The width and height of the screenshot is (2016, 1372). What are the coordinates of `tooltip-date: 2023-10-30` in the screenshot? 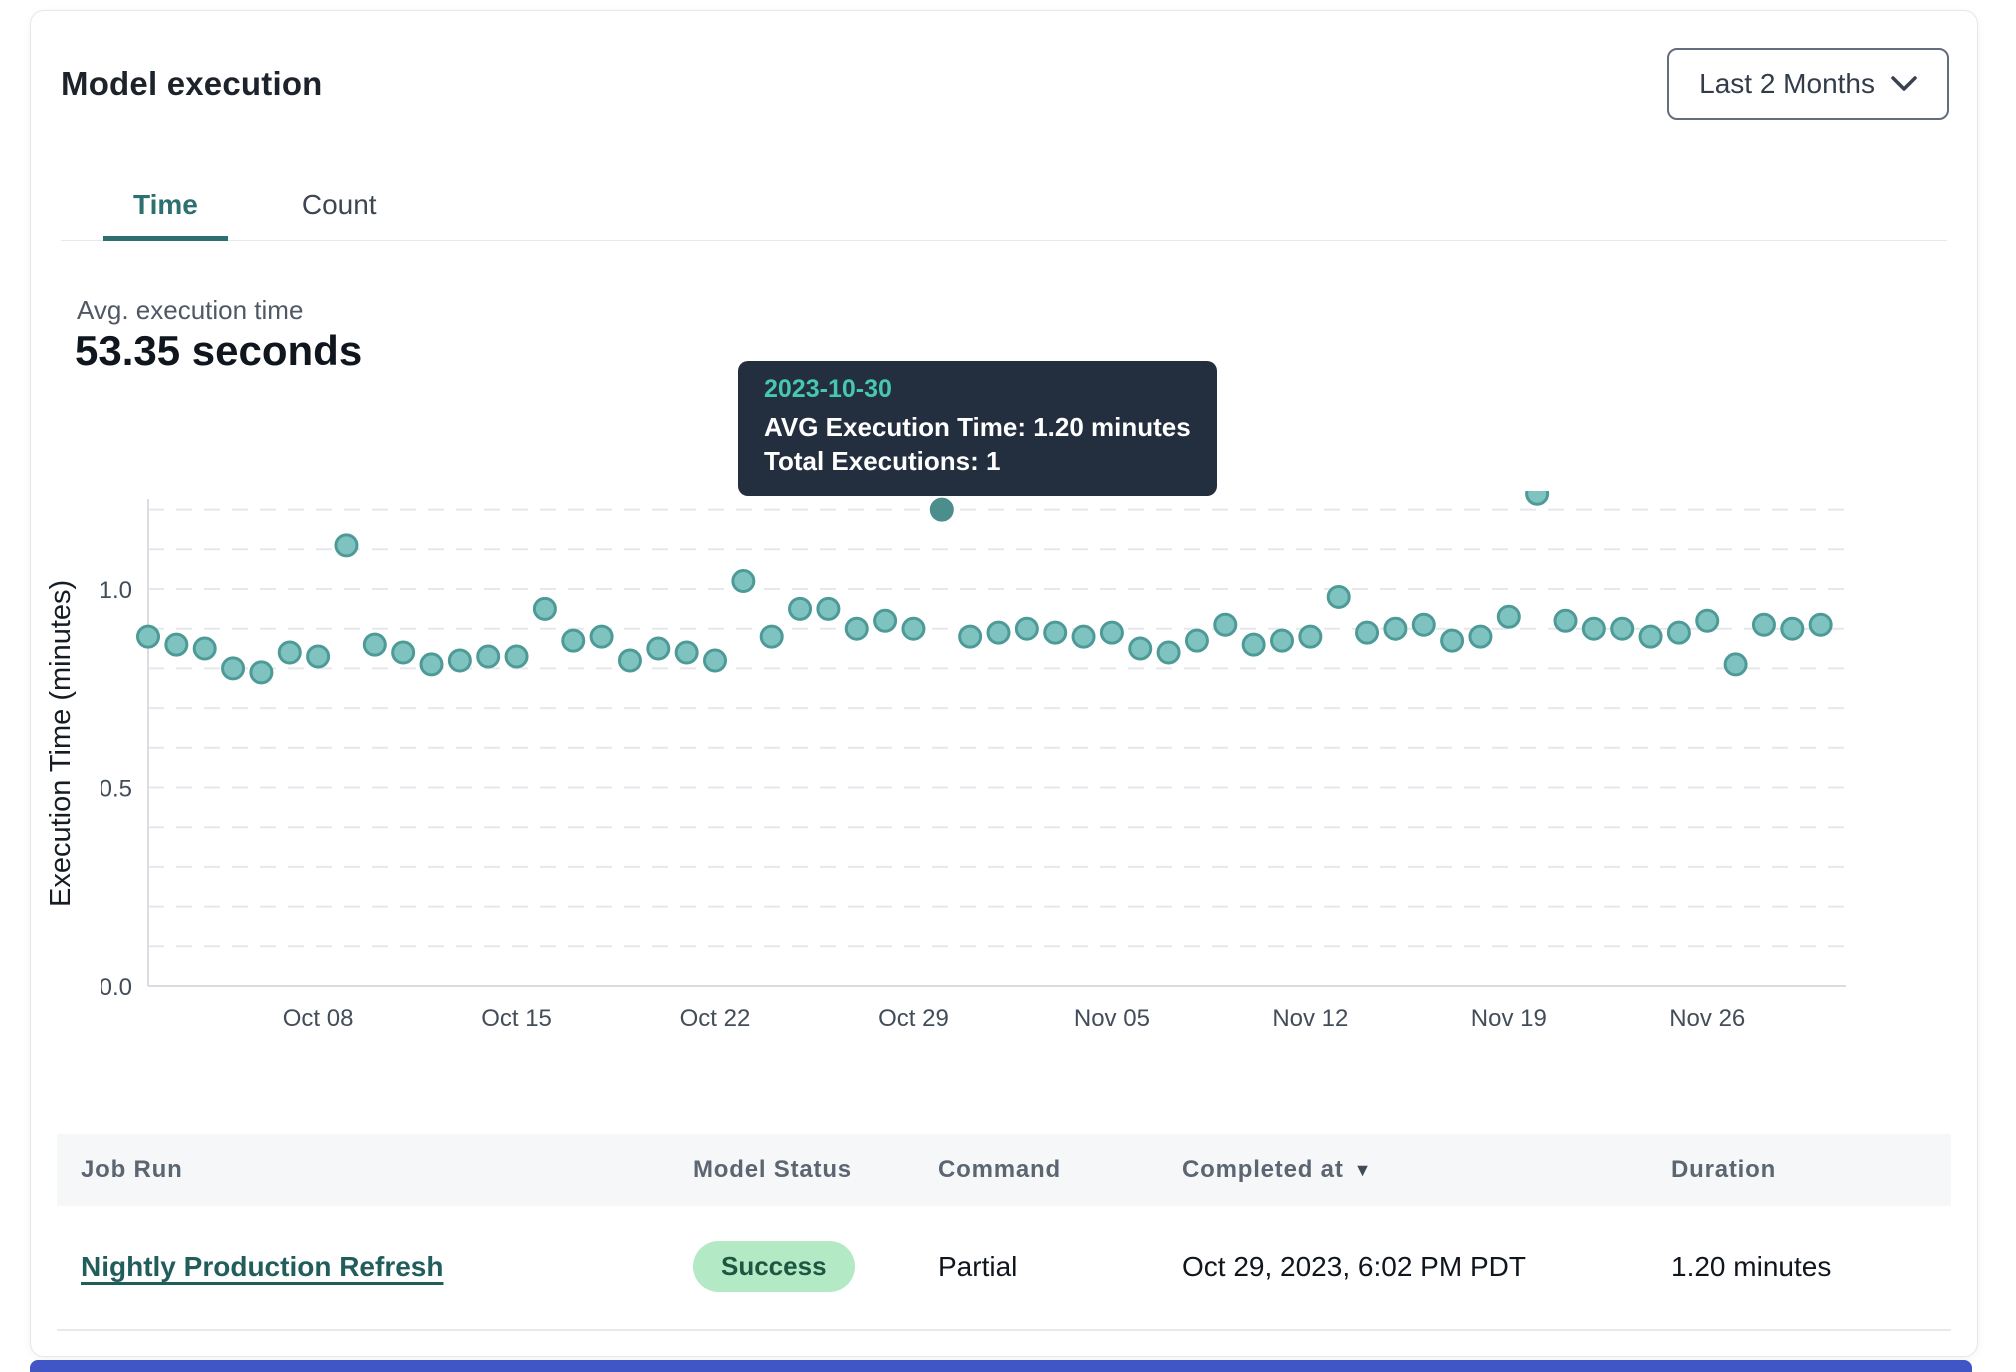 It's located at (828, 389).